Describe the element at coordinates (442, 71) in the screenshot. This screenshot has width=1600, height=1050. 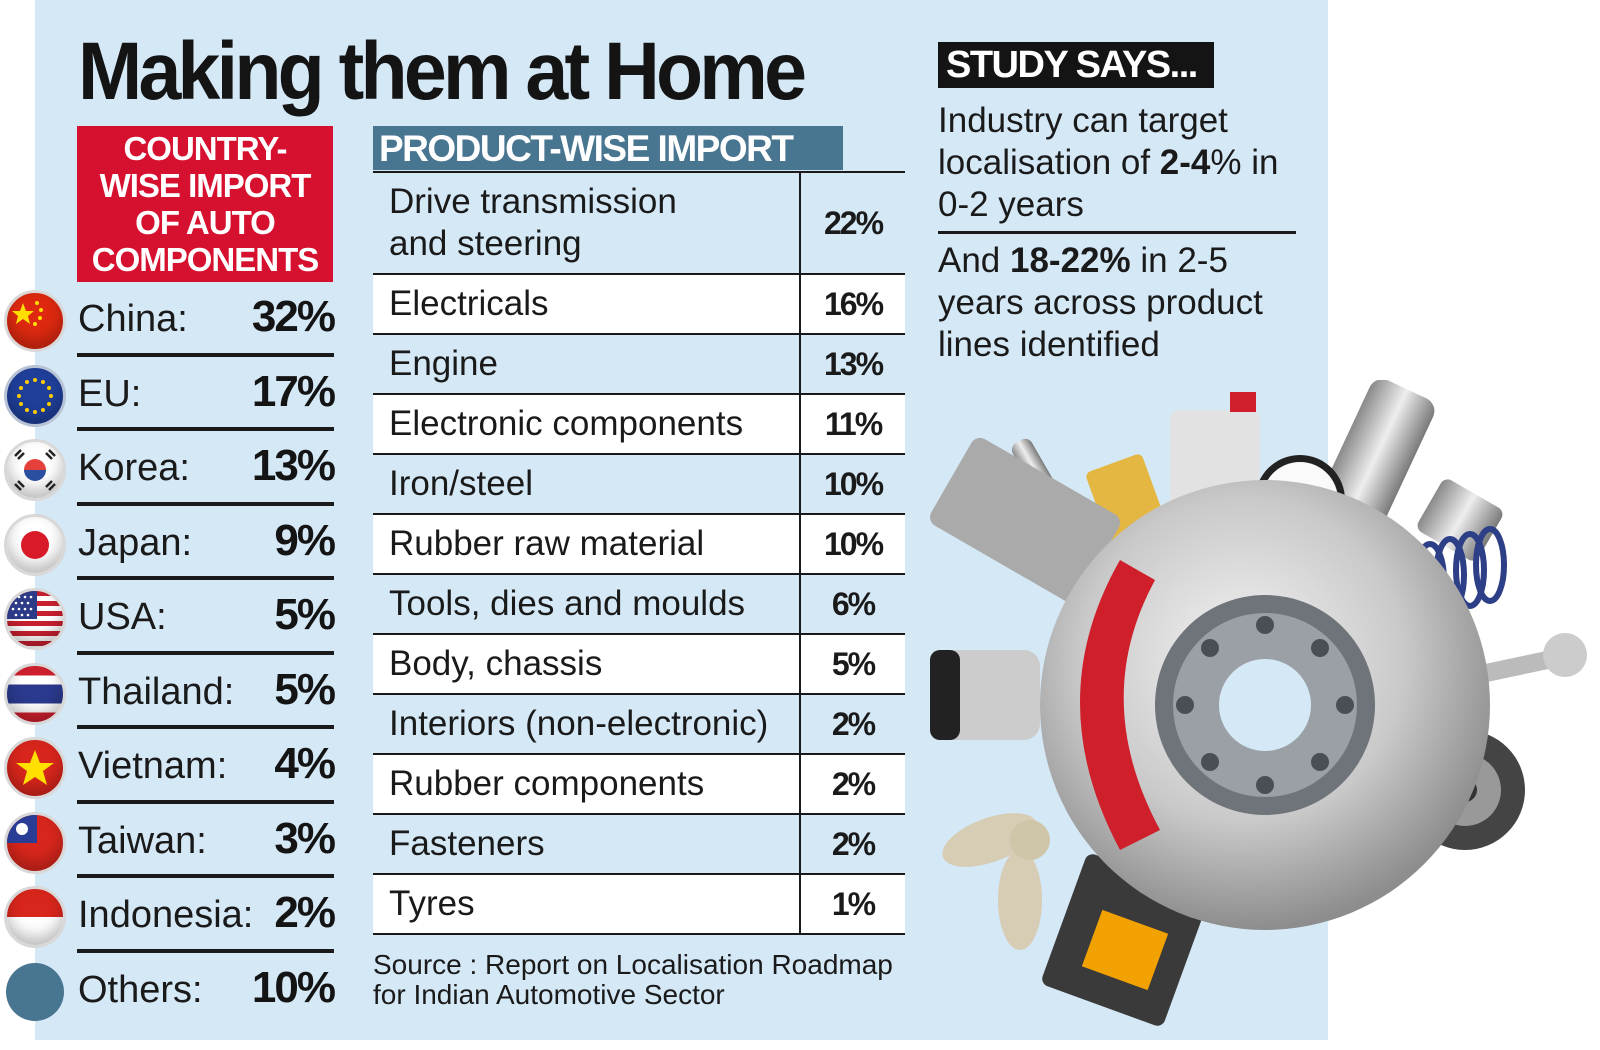
I see `page-title: Making them at Home` at that location.